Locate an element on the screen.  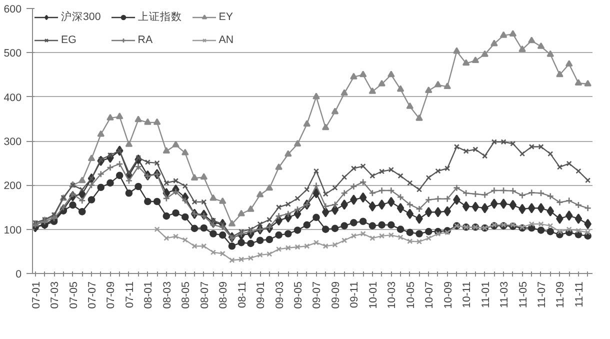
x-tick-label: 08-03 is located at coordinates (167, 295).